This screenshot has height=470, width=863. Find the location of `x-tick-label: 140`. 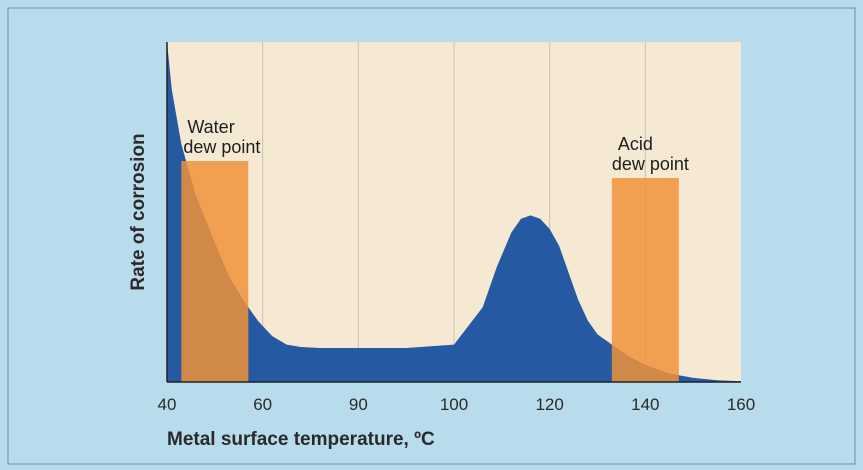

x-tick-label: 140 is located at coordinates (645, 404).